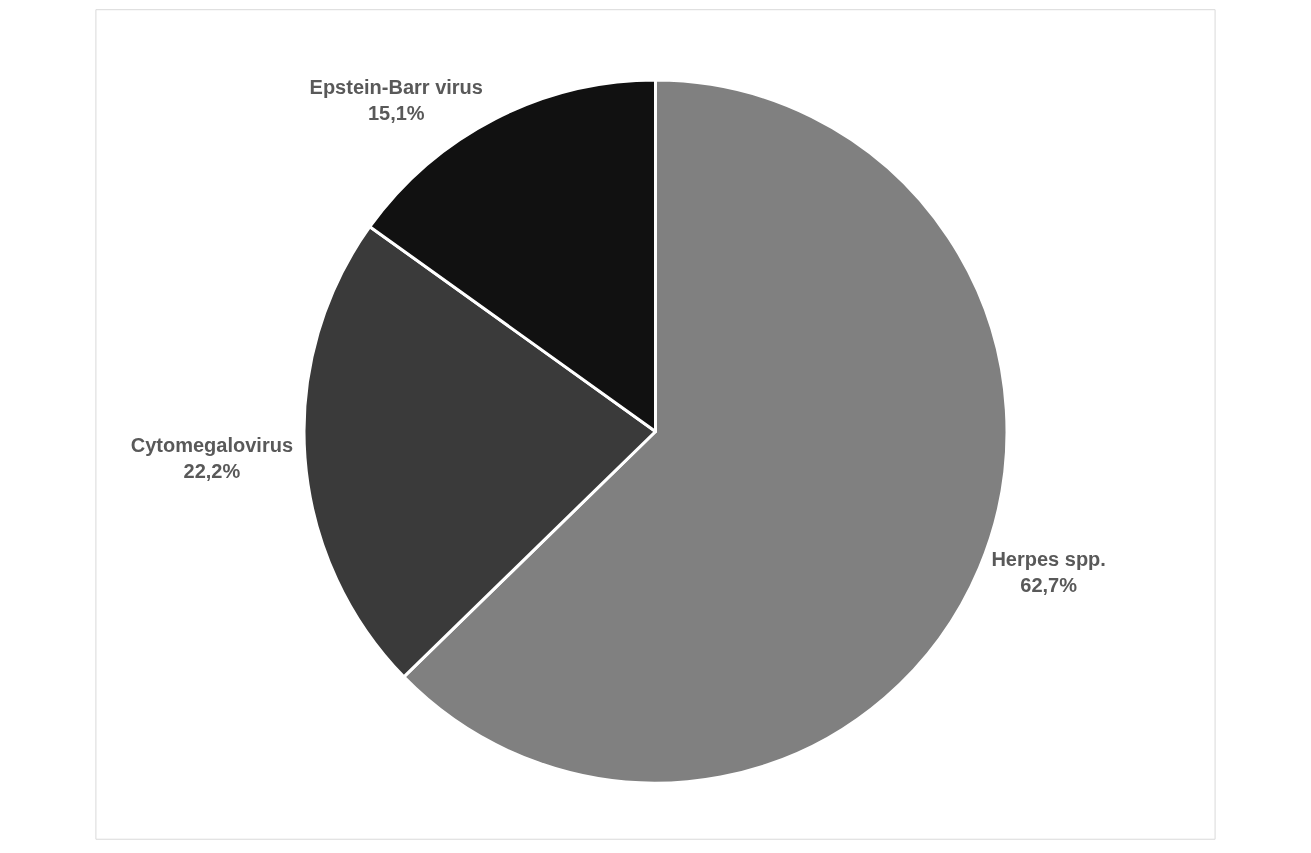  I want to click on data-label: 15,1%, so click(396, 112).